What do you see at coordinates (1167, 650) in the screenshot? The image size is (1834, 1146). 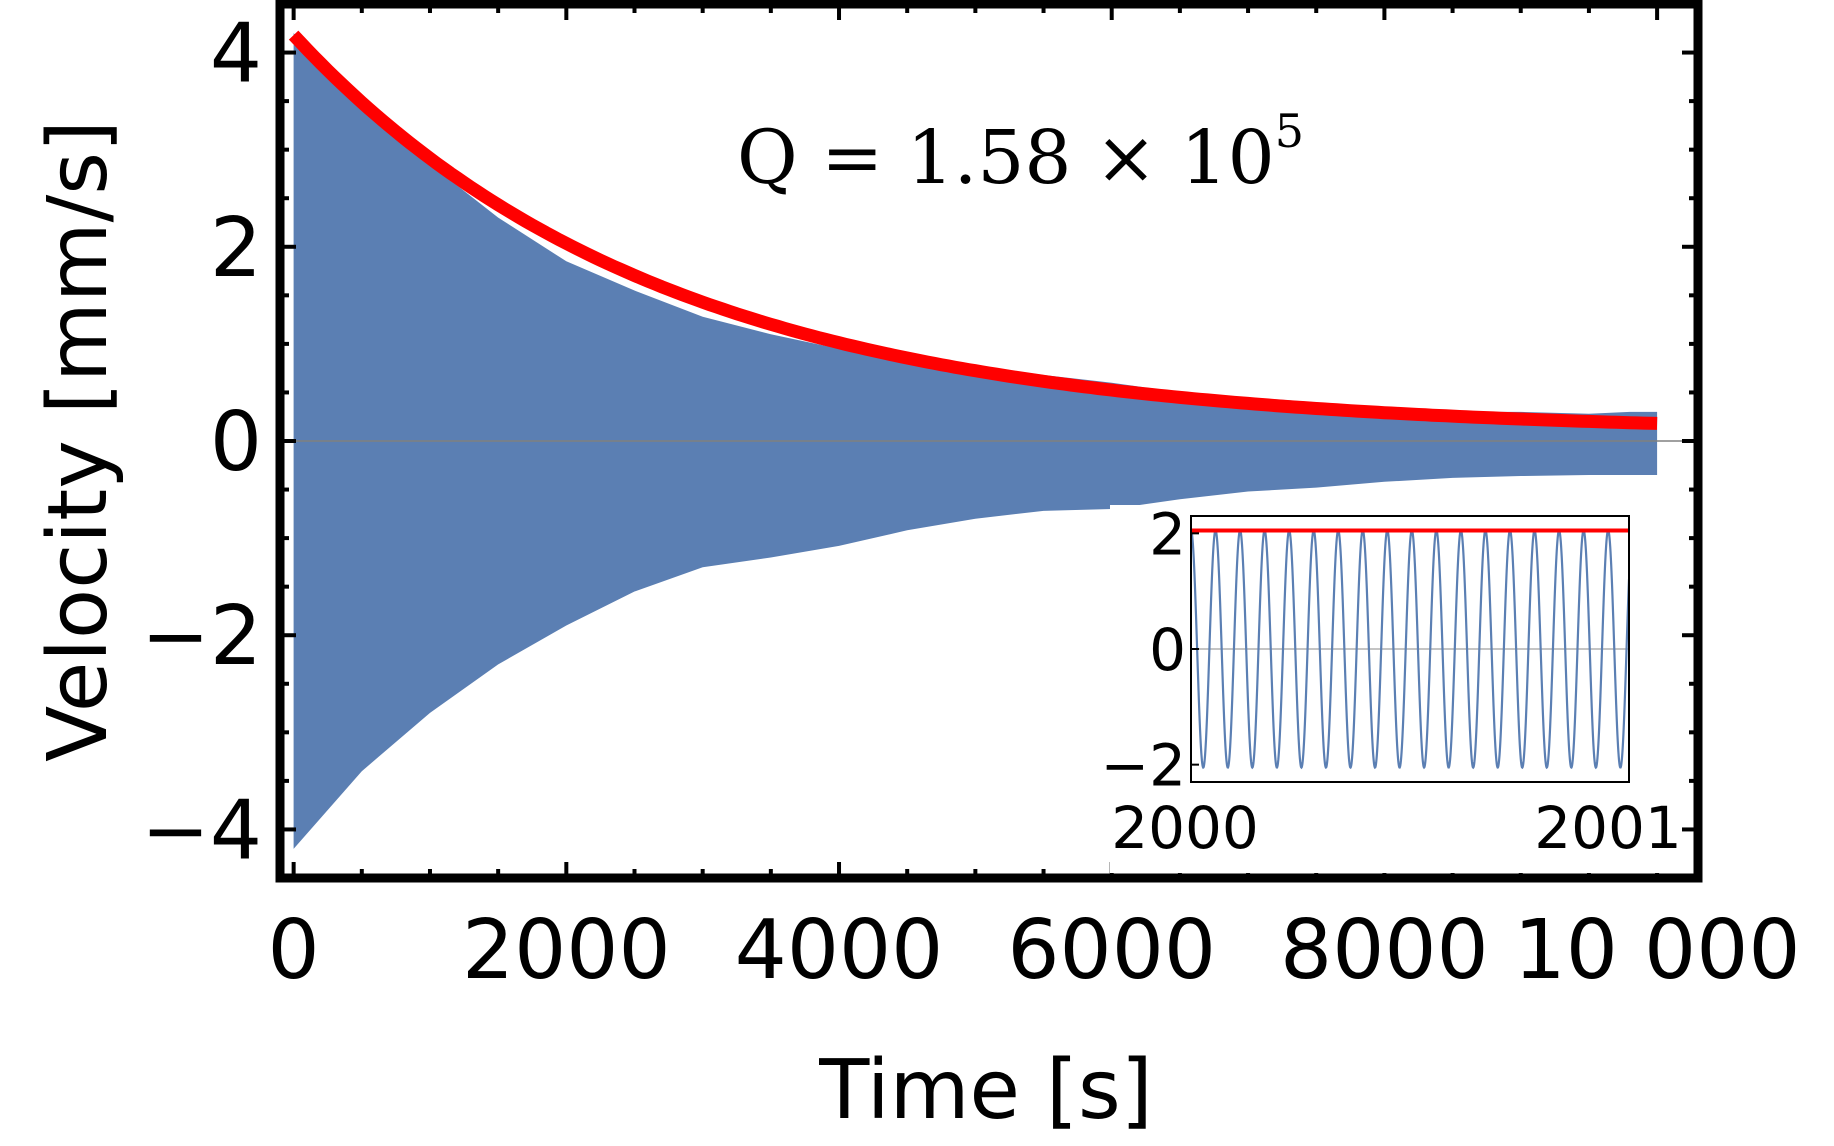 I see `inset-y-tick-label: 0` at bounding box center [1167, 650].